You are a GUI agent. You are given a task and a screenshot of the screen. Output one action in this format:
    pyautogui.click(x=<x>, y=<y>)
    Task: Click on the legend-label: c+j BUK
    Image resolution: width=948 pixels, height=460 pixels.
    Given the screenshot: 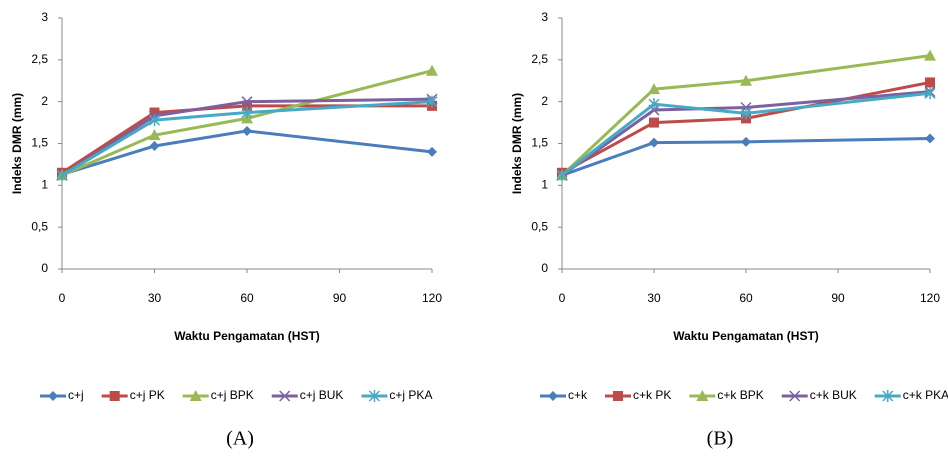 What is the action you would take?
    pyautogui.click(x=322, y=395)
    